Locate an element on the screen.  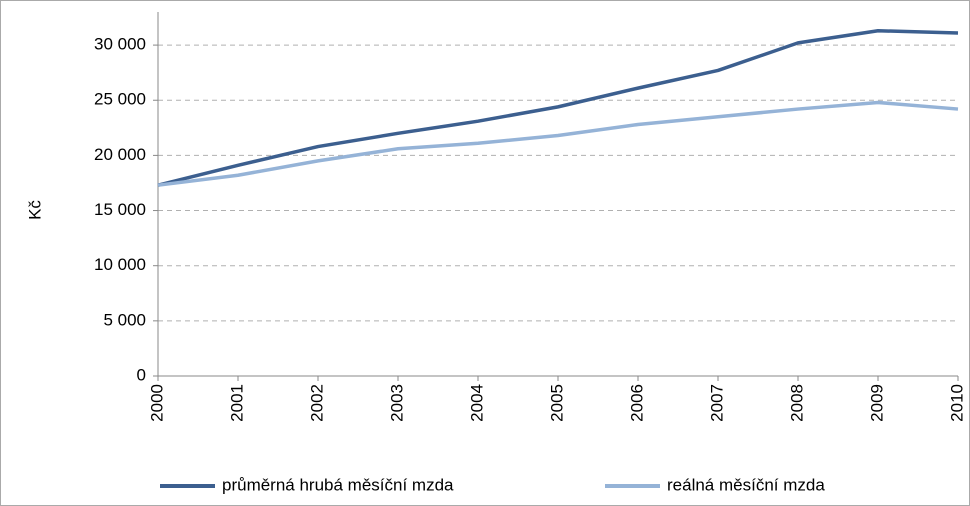
y-tick-label: 15 000 is located at coordinates (120, 209).